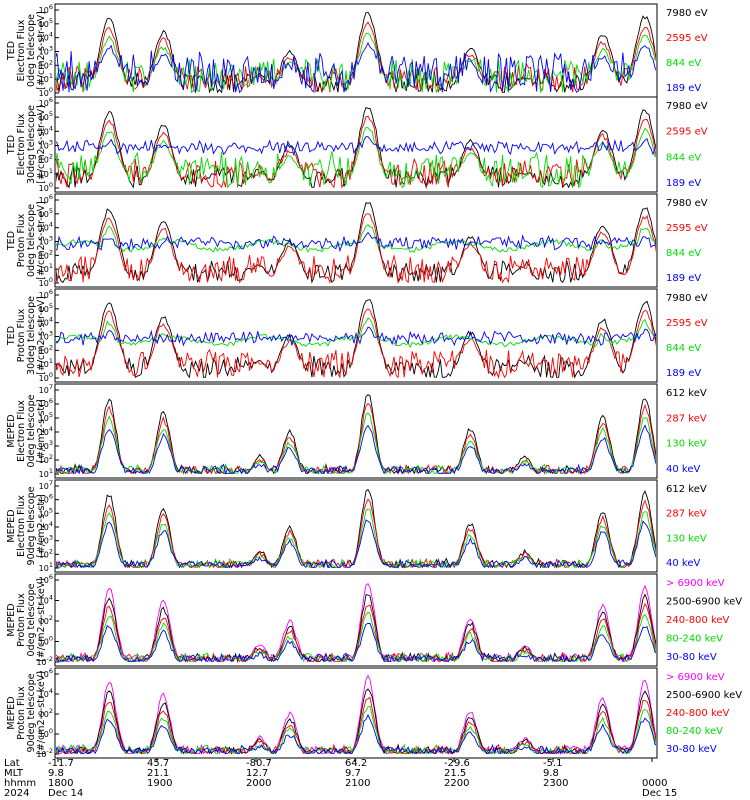 The image size is (750, 800). I want to click on y-axis-label-line: 90deg telescope, so click(31, 525).